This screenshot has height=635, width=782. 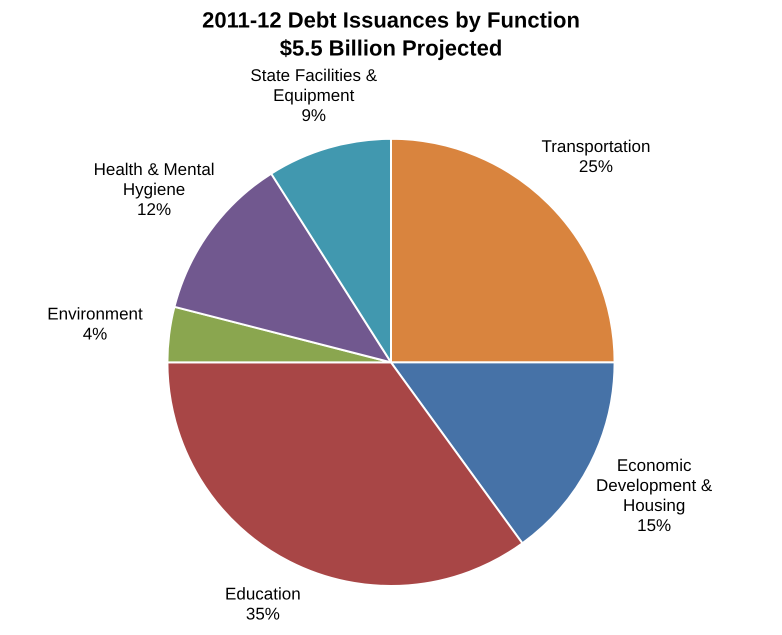 What do you see at coordinates (154, 179) in the screenshot?
I see `slice-label: Health & Mental Hygiene` at bounding box center [154, 179].